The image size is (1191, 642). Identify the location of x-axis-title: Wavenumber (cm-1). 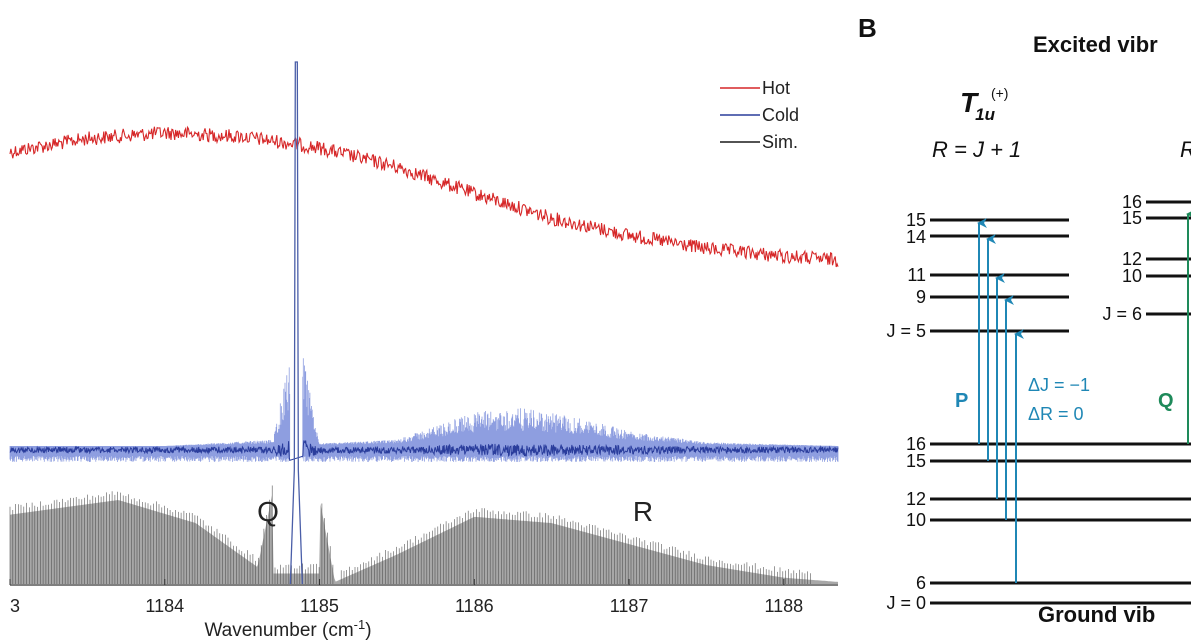
(287, 629).